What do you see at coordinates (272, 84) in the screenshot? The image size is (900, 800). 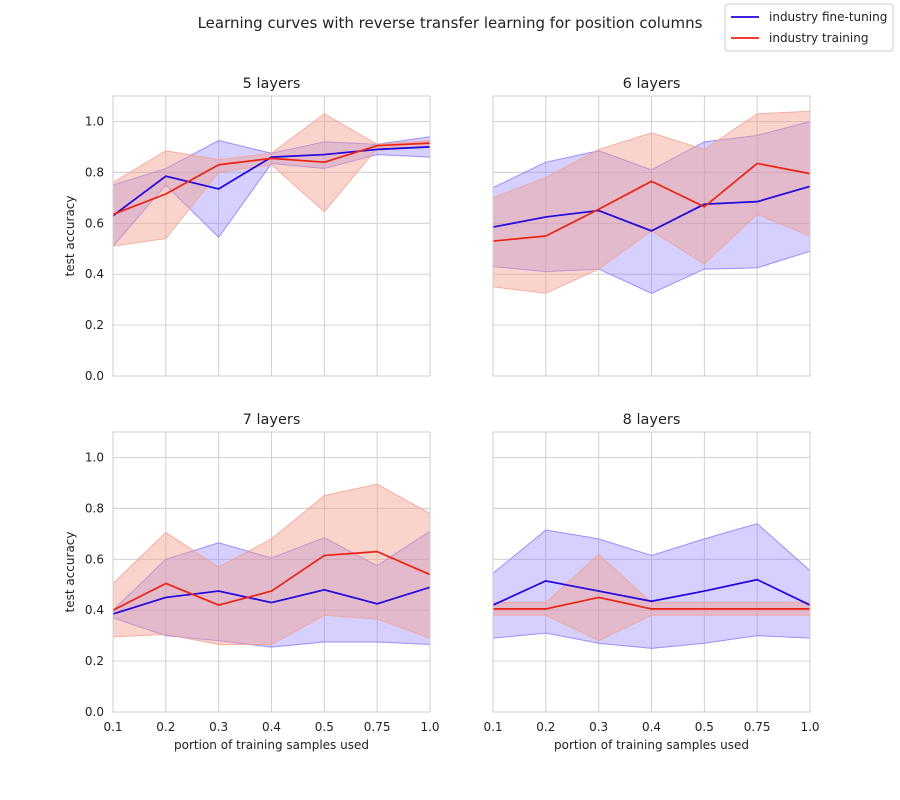 I see `subplot-title: 5 layers` at bounding box center [272, 84].